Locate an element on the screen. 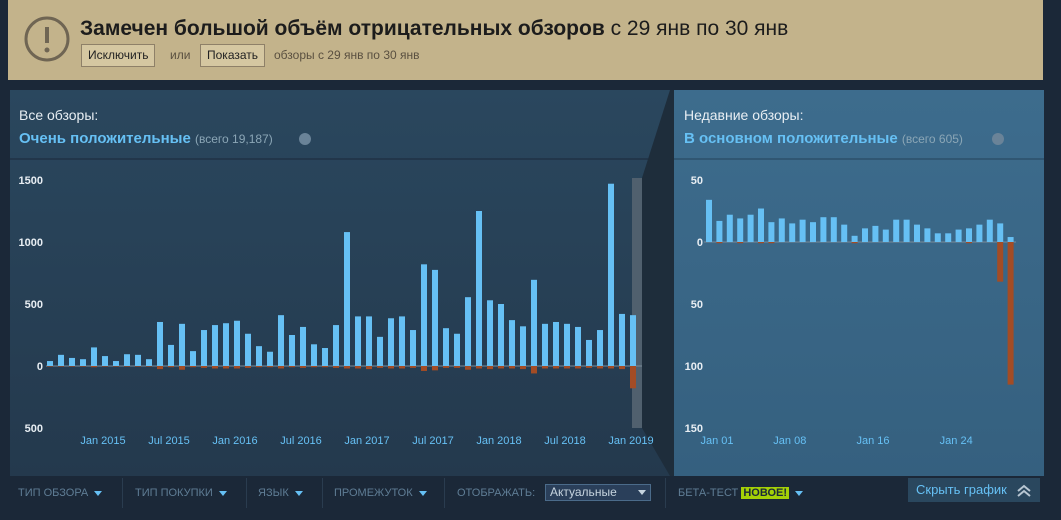 The image size is (1061, 520). y-tick-label: 1000 is located at coordinates (31, 243).